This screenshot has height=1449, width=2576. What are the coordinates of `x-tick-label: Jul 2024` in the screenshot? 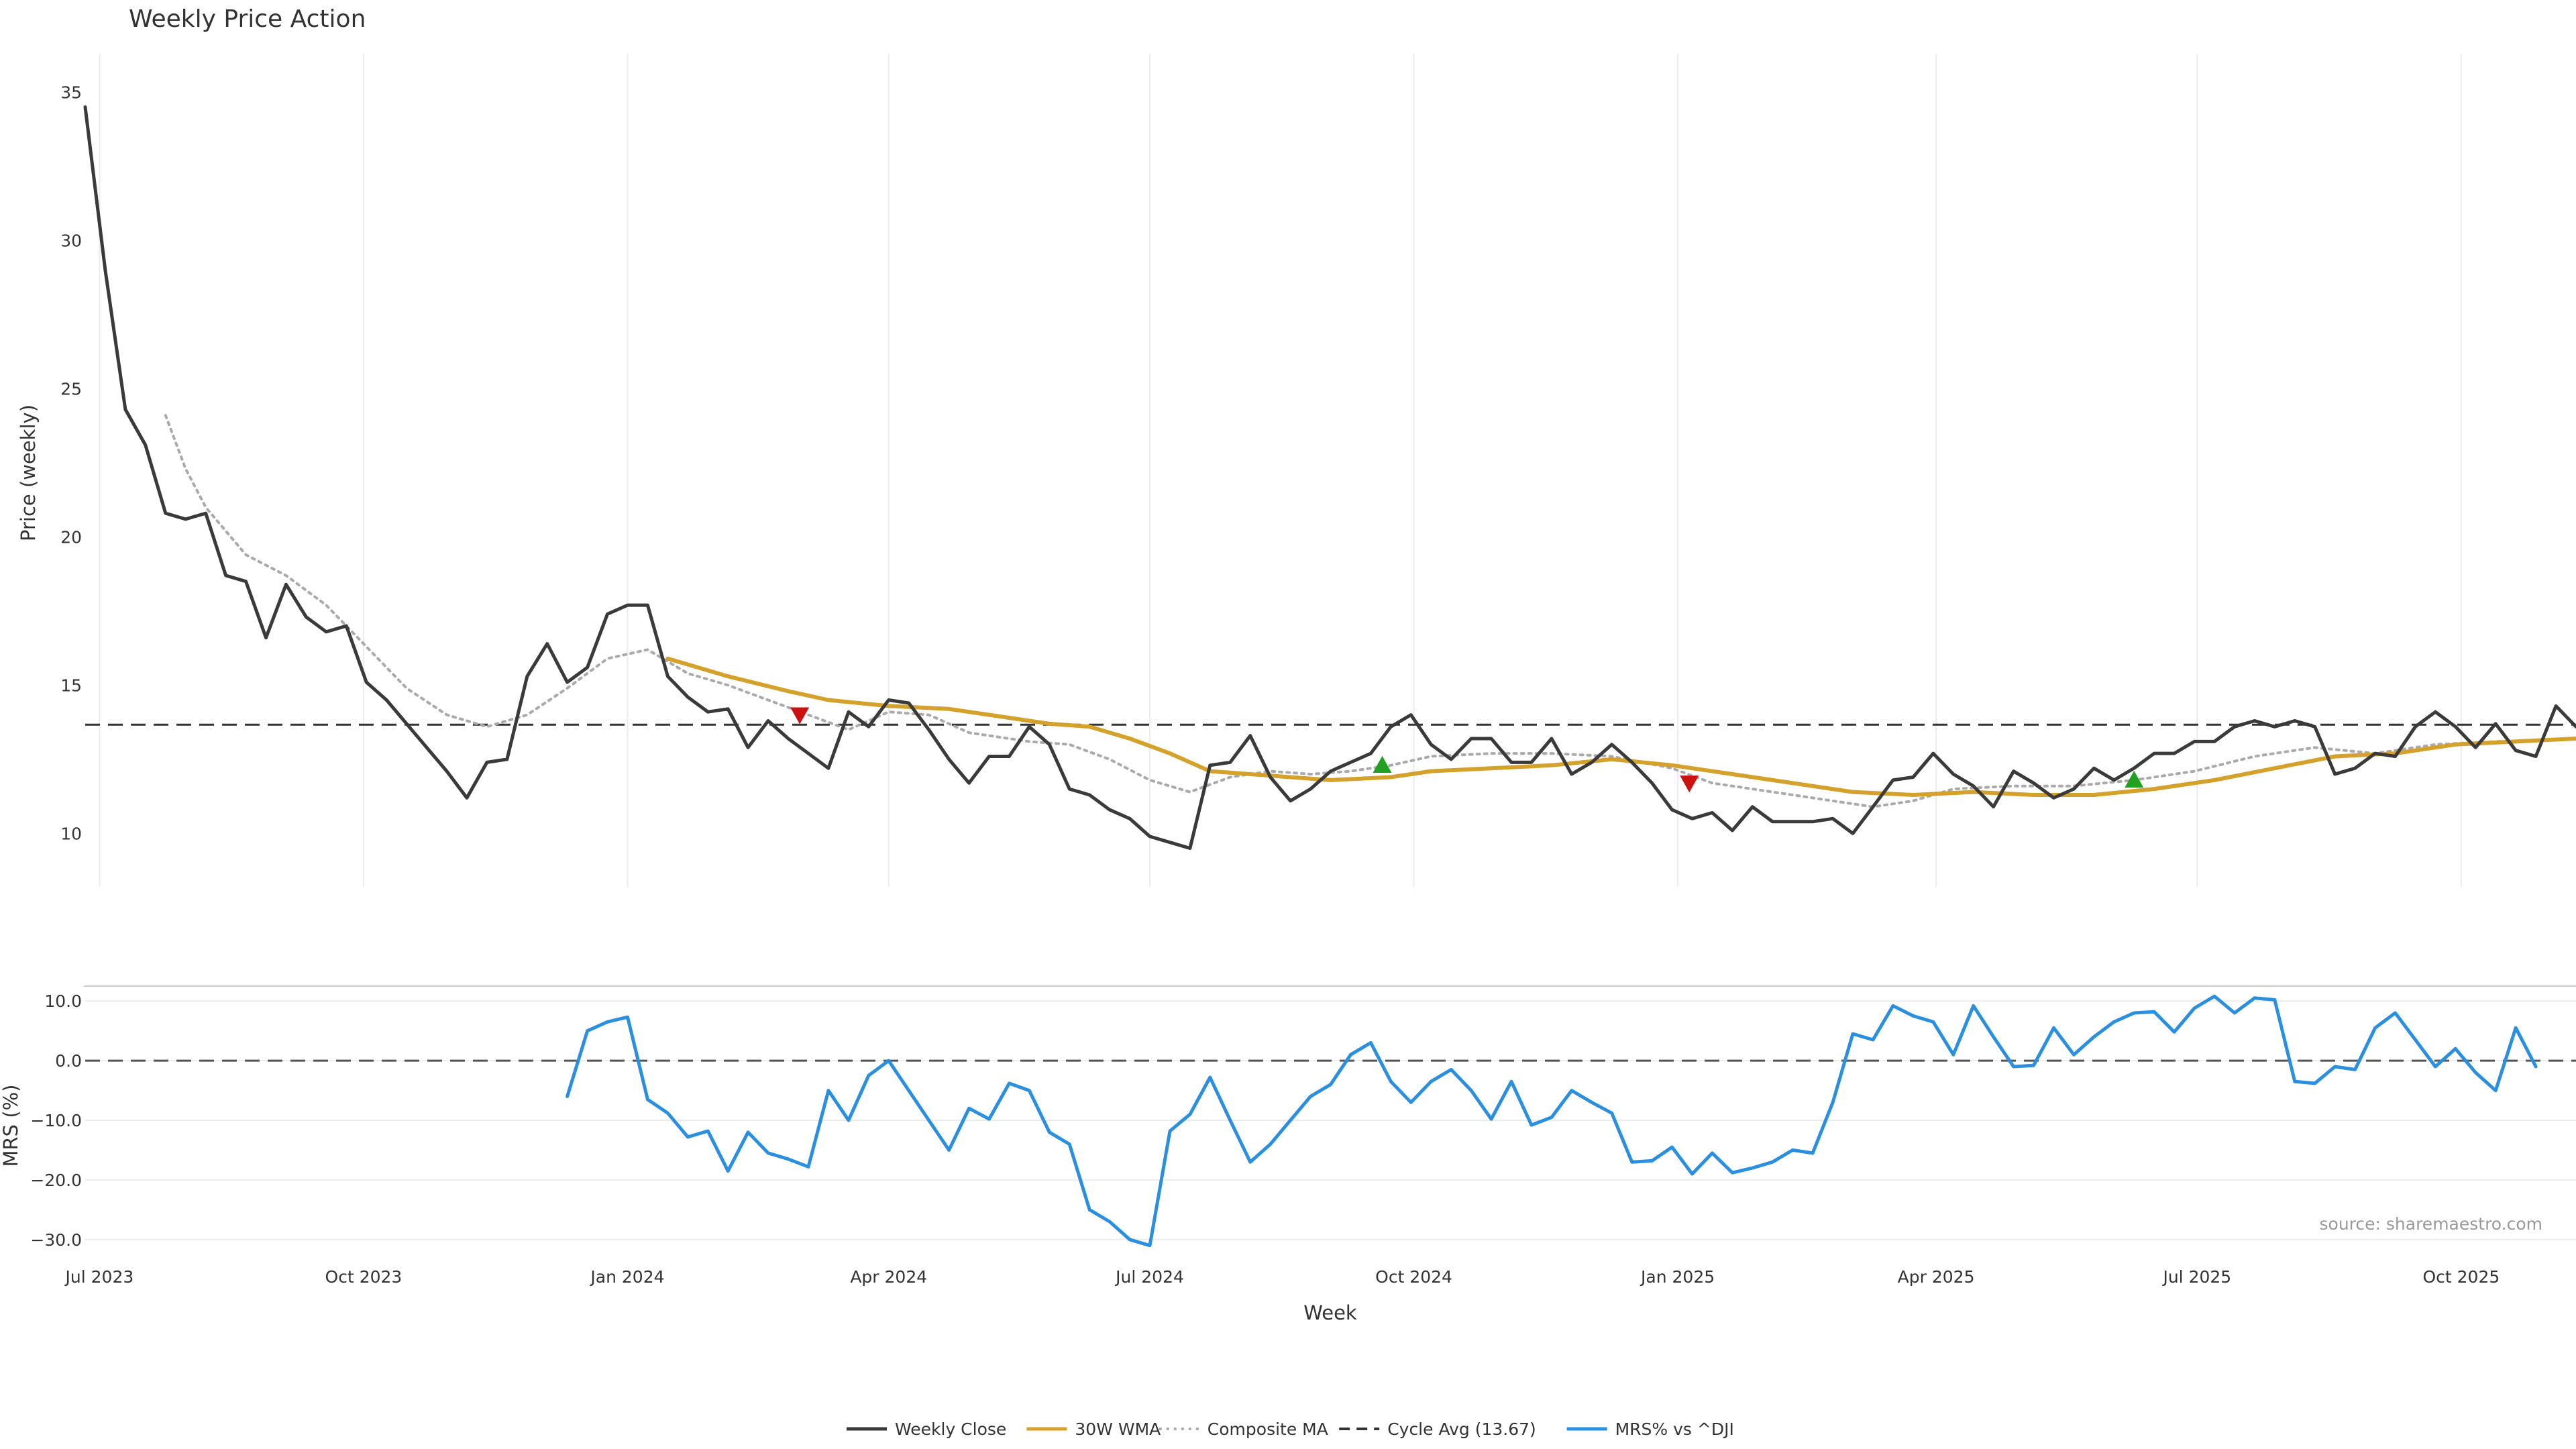 It's located at (1149, 1277).